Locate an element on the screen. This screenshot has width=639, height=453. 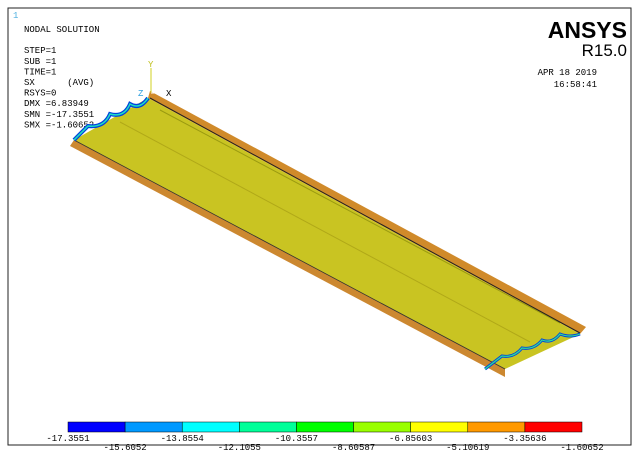
header-line: STEP=1 is located at coordinates (40, 51).